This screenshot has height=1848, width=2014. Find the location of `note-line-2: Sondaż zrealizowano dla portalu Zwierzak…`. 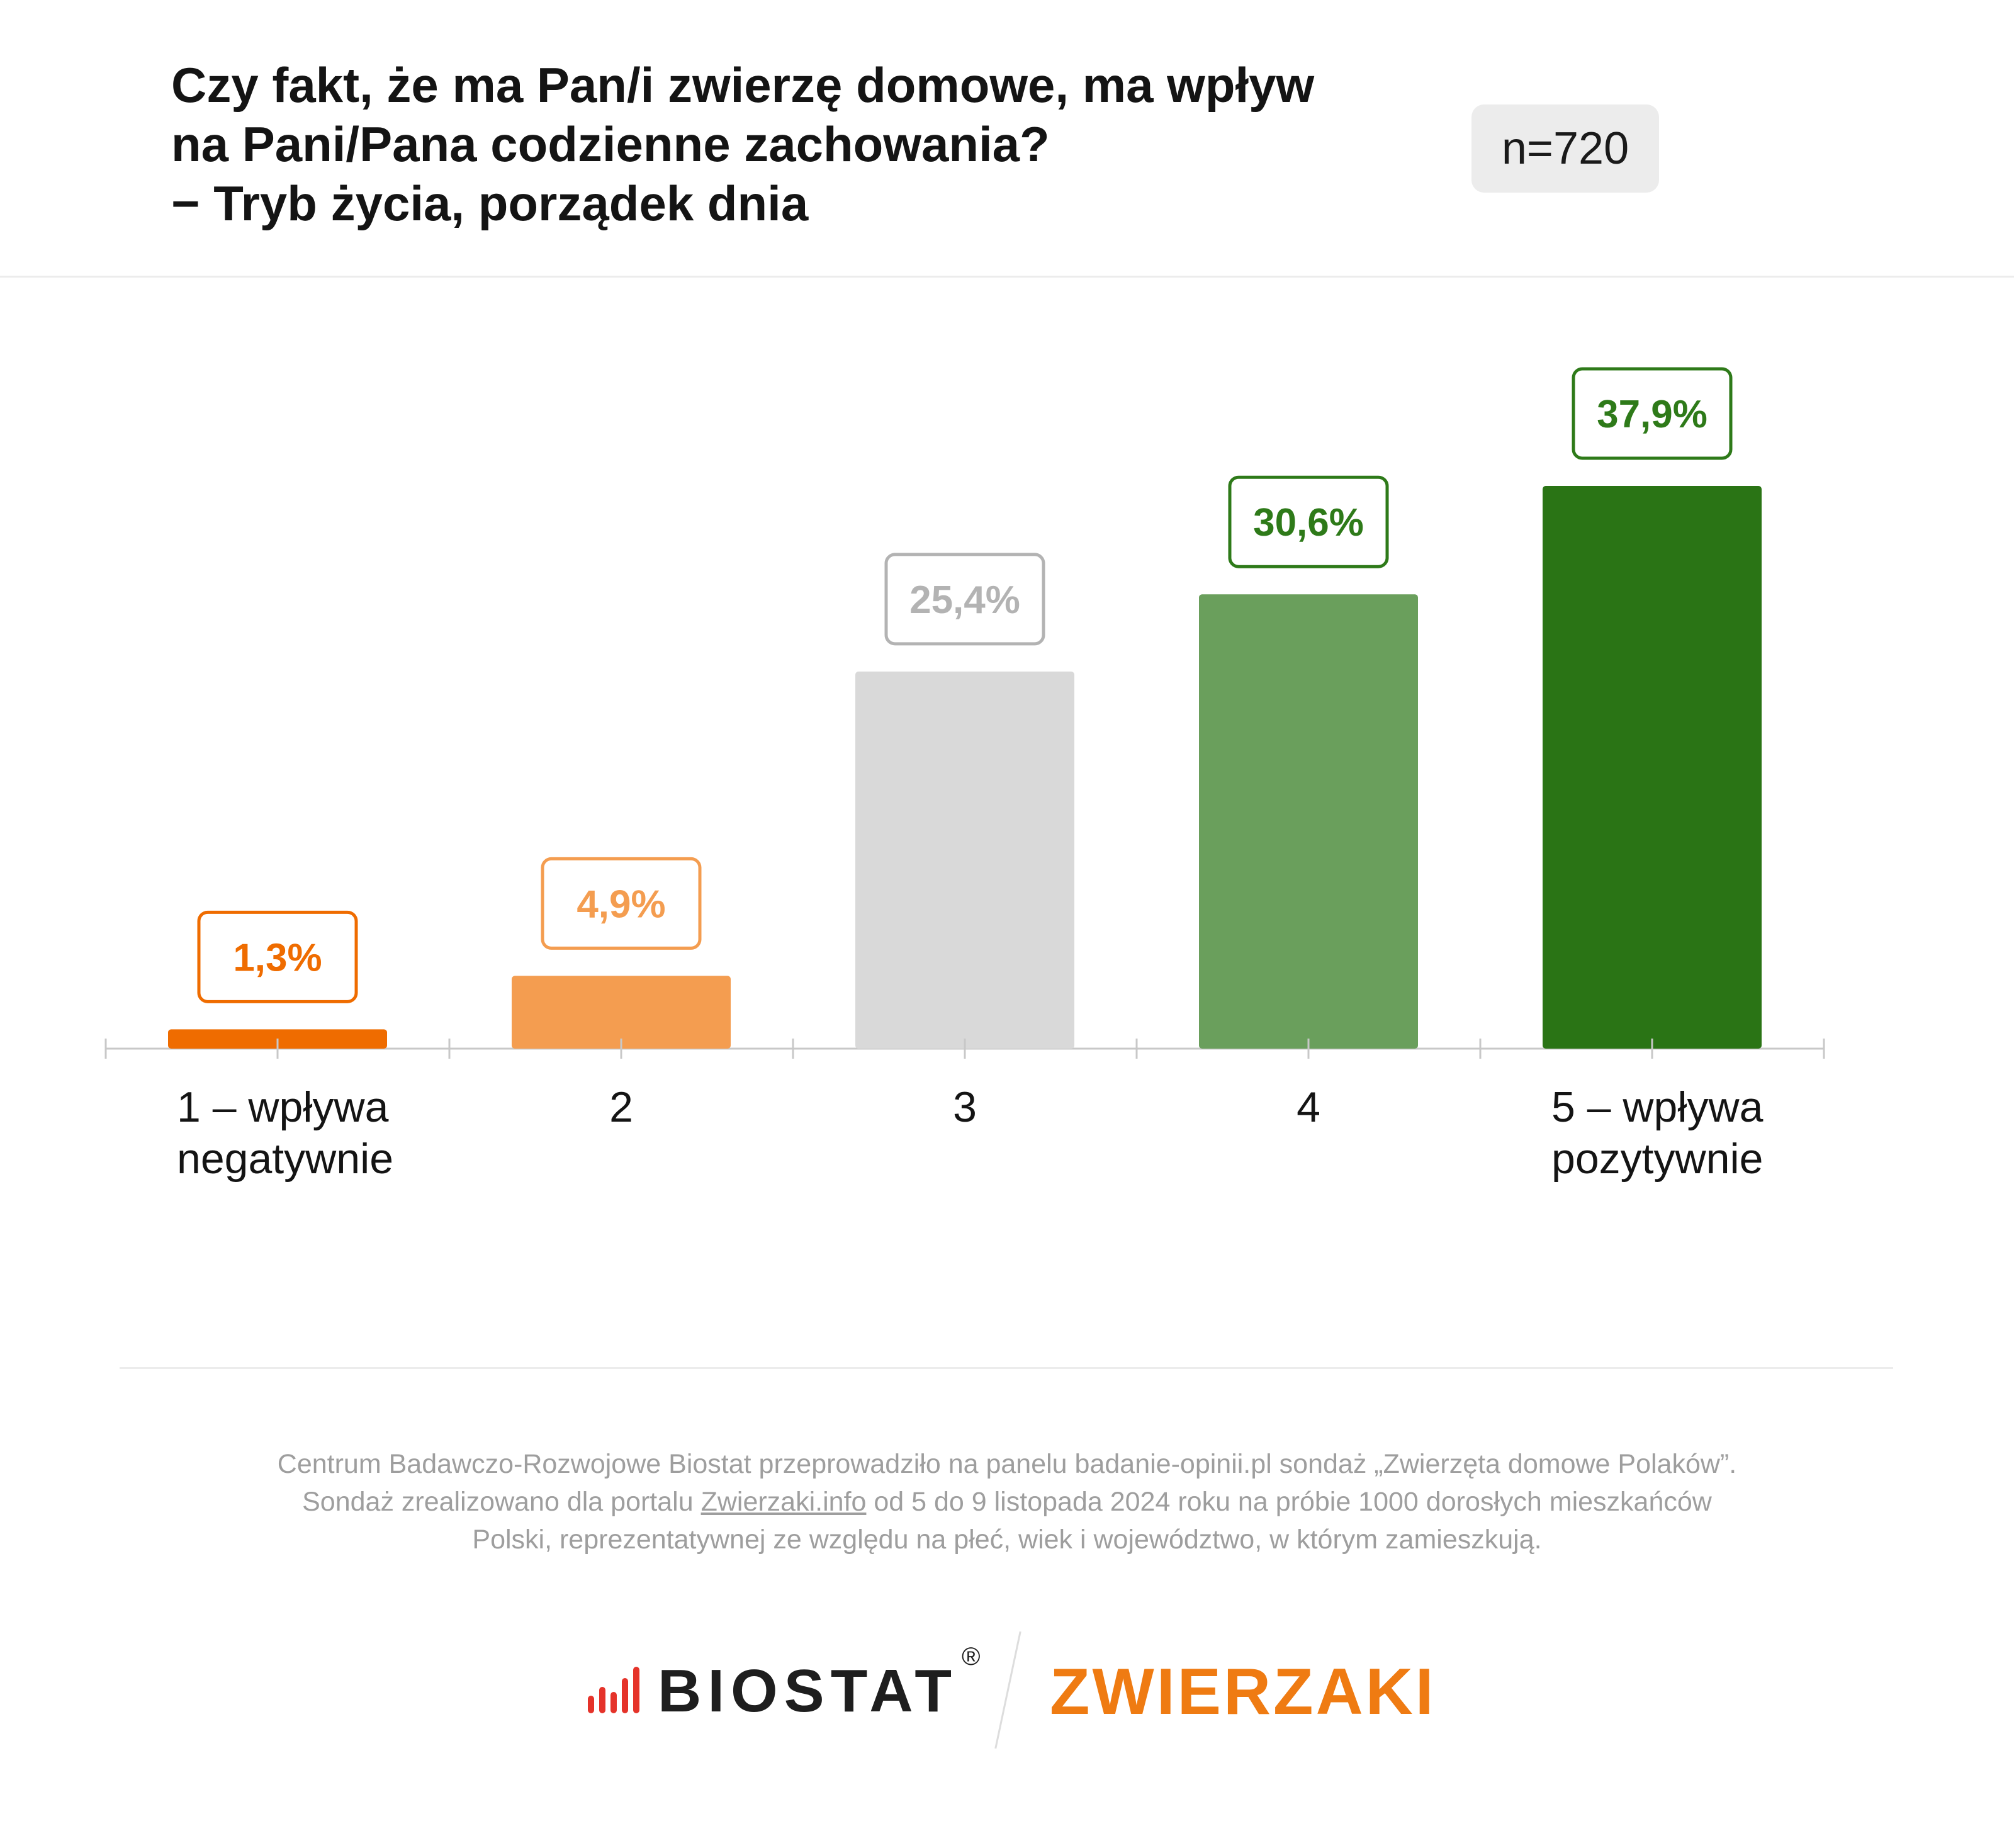

note-line-2: Sondaż zrealizowano dla portalu Zwierzak… is located at coordinates (1007, 1502).